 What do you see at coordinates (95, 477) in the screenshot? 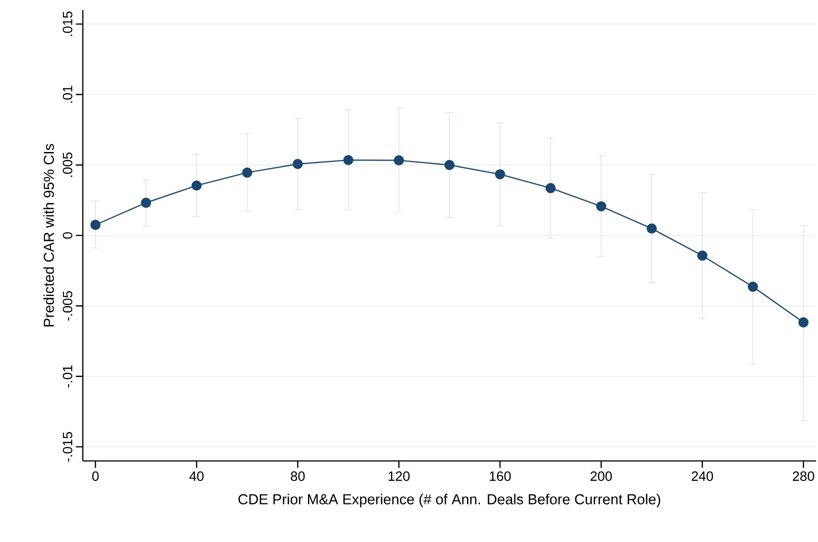
I see `x-tick-label: 0` at bounding box center [95, 477].